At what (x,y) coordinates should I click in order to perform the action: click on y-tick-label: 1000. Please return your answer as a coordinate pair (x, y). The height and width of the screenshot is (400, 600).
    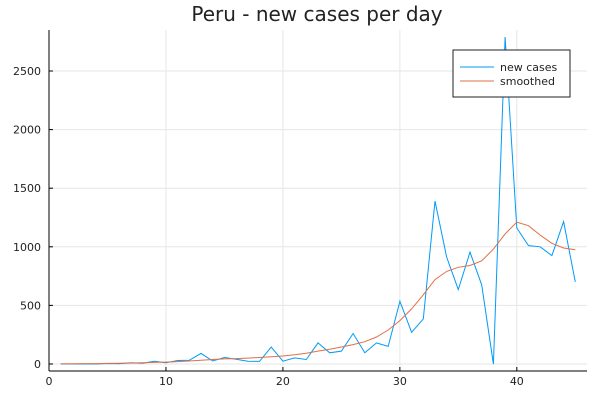
    Looking at the image, I should click on (27, 247).